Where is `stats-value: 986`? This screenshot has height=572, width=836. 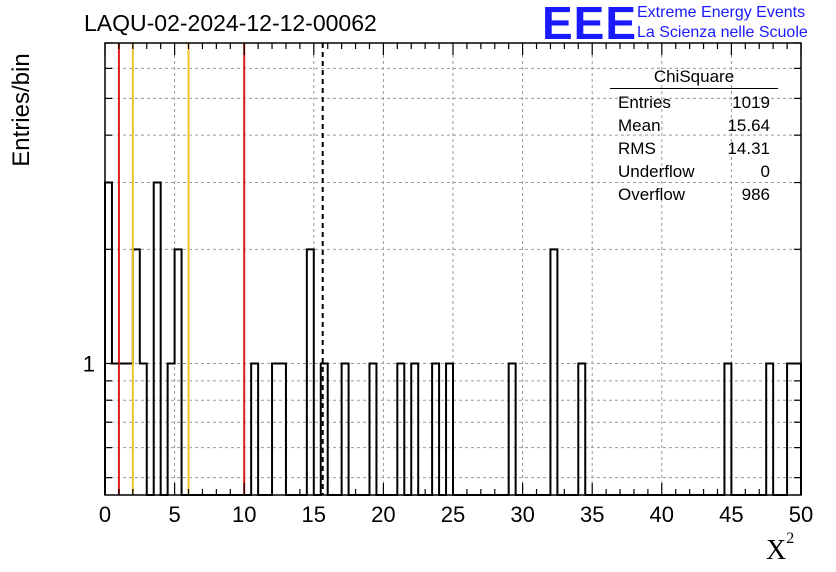 stats-value: 986 is located at coordinates (755, 194).